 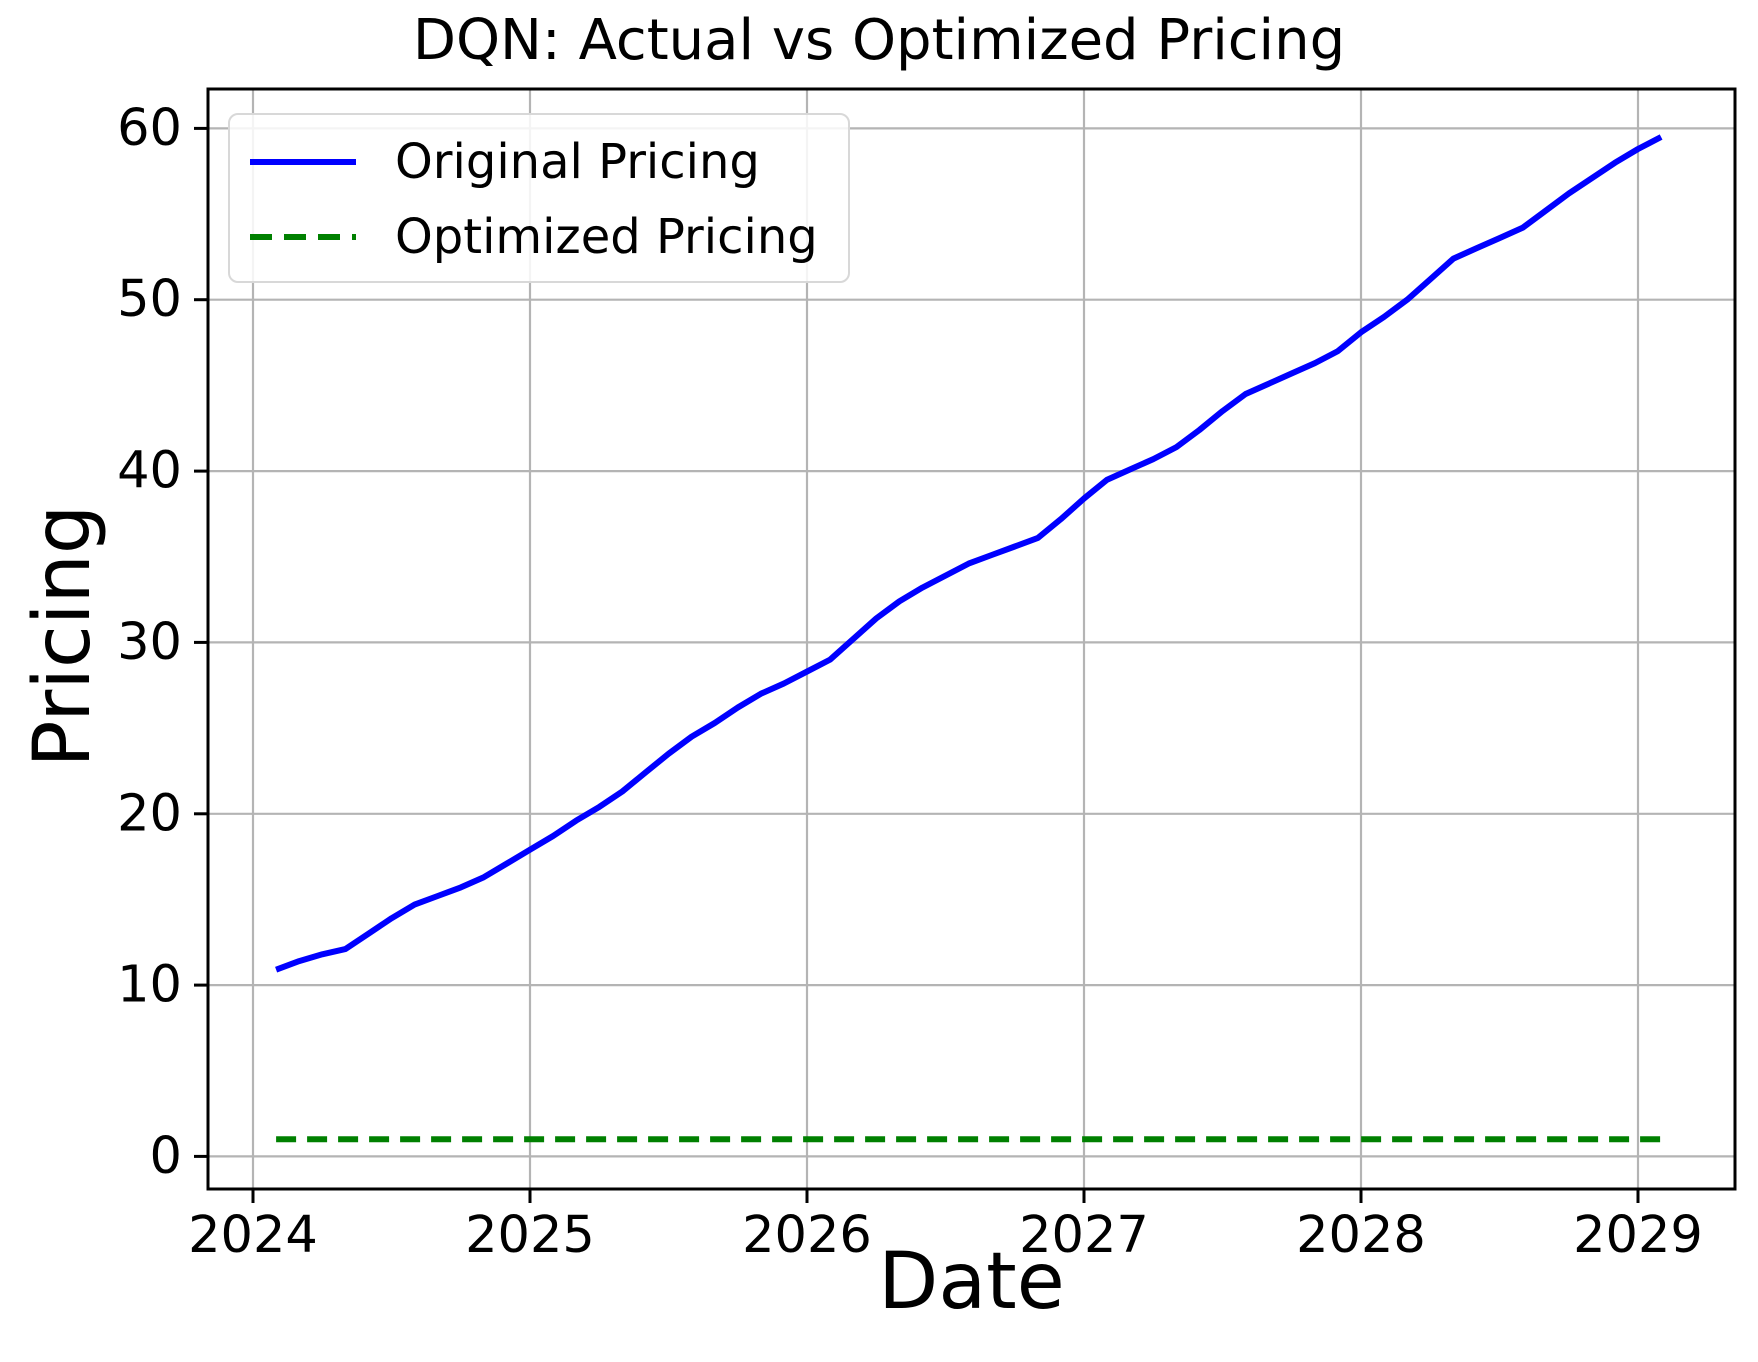 I want to click on x-tick-label: 2026, so click(x=807, y=1235).